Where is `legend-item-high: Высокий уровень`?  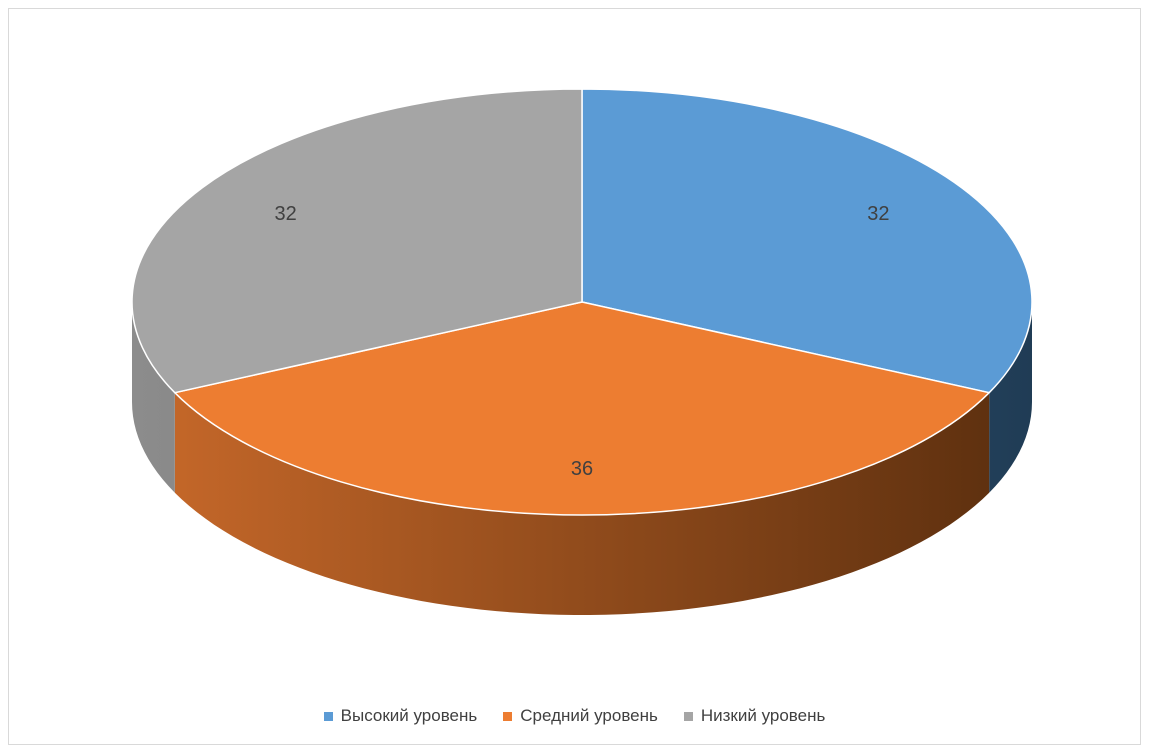
legend-item-high: Высокий уровень is located at coordinates (400, 716).